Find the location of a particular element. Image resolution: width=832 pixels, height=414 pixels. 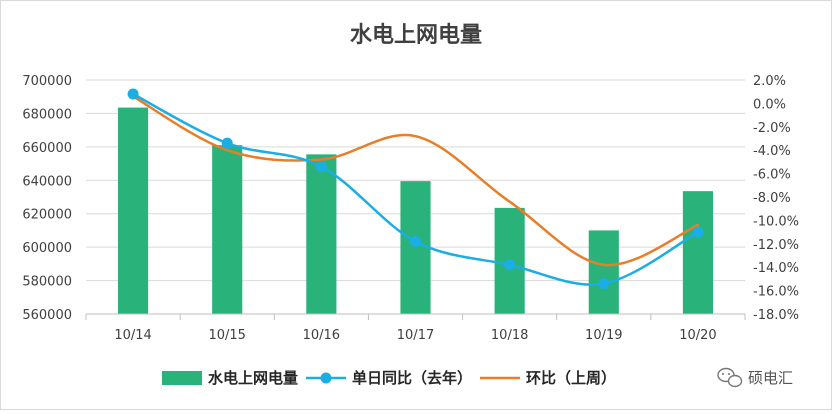

left-tick-label: 700000 is located at coordinates (47, 81).